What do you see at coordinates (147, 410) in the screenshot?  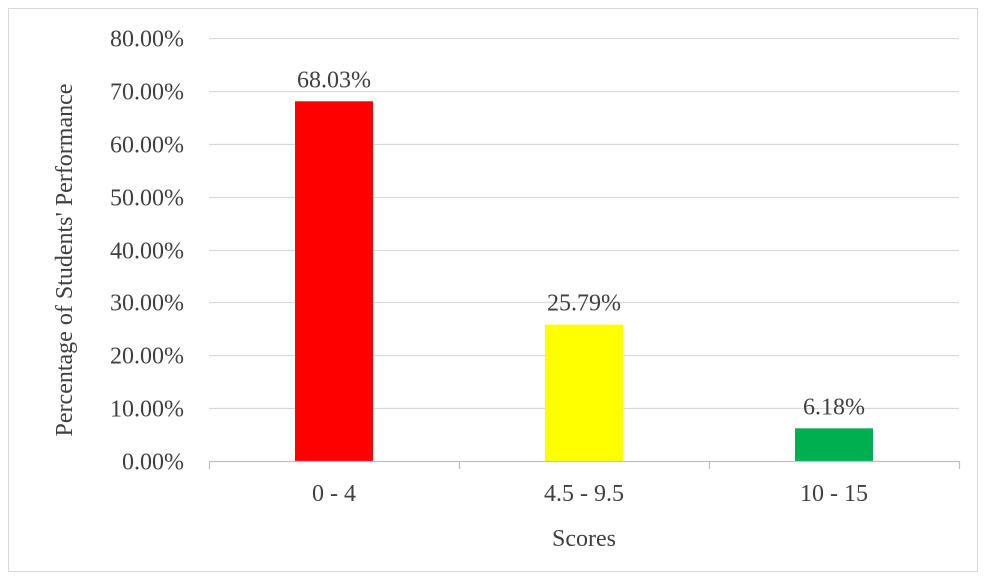 I see `y-tick-label: 10.00%` at bounding box center [147, 410].